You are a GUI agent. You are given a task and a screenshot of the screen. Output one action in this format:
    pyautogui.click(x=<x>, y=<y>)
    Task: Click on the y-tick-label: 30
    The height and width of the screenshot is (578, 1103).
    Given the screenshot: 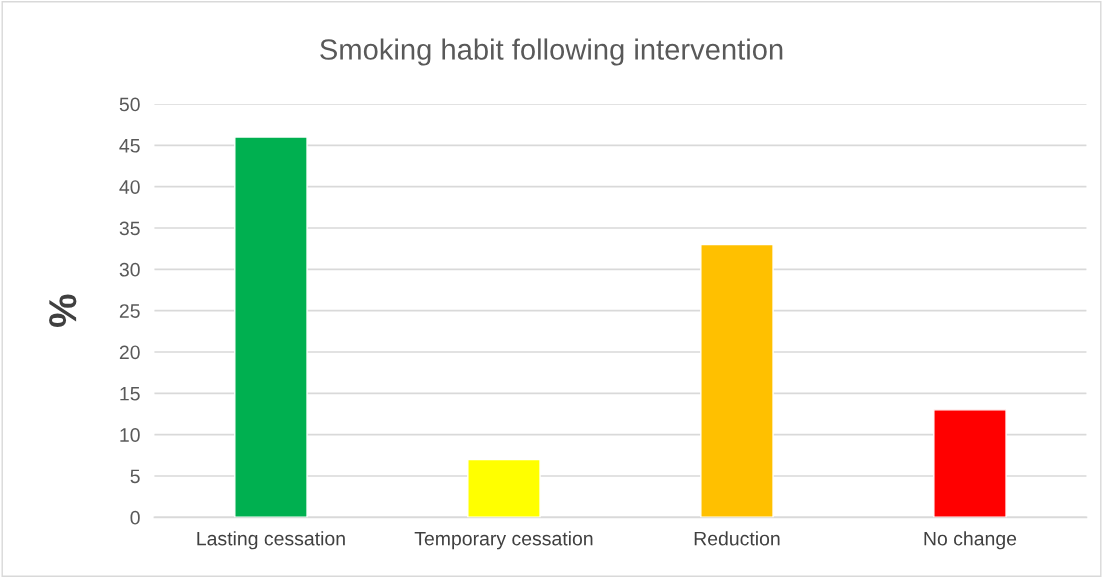 What is the action you would take?
    pyautogui.click(x=129, y=269)
    